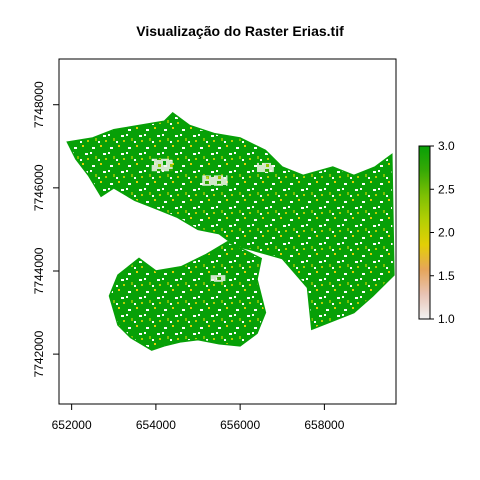  What do you see at coordinates (72, 425) in the screenshot?
I see `x-tick-label: 652000` at bounding box center [72, 425].